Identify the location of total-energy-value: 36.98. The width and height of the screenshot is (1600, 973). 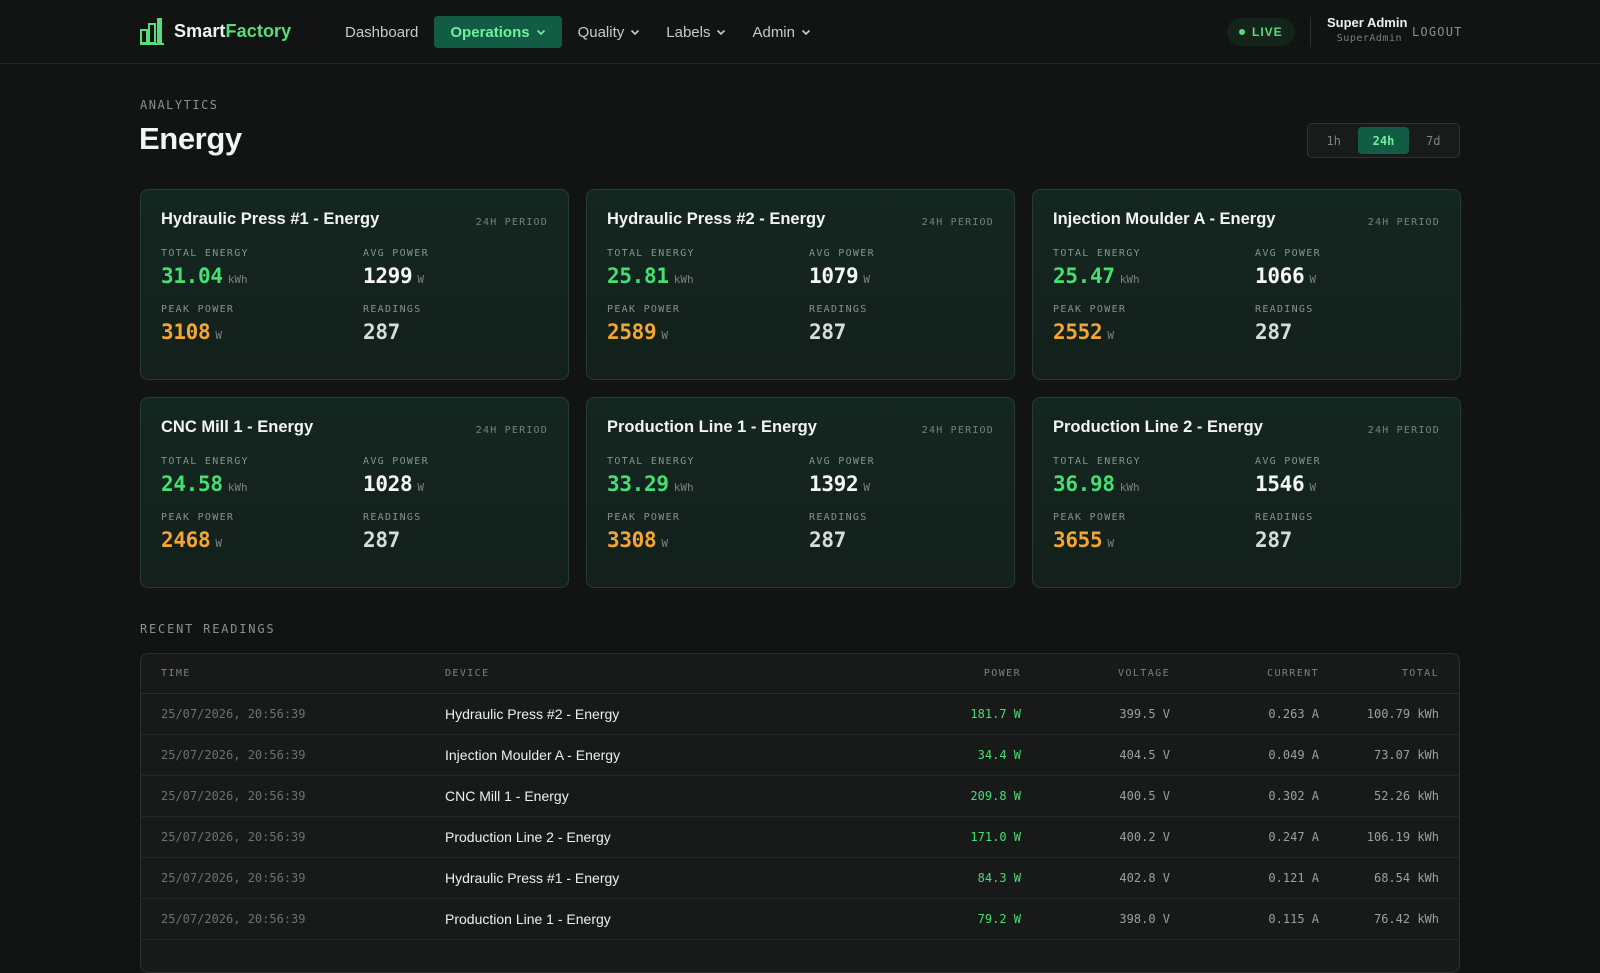
(1084, 484).